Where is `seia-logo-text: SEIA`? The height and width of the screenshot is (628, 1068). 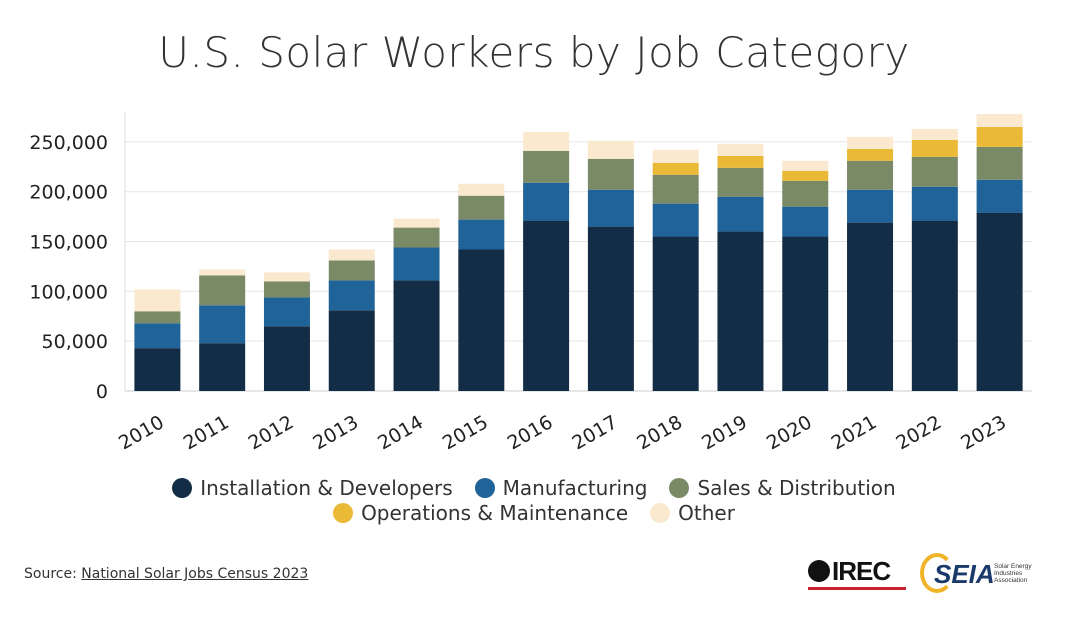
seia-logo-text: SEIA is located at coordinates (964, 574).